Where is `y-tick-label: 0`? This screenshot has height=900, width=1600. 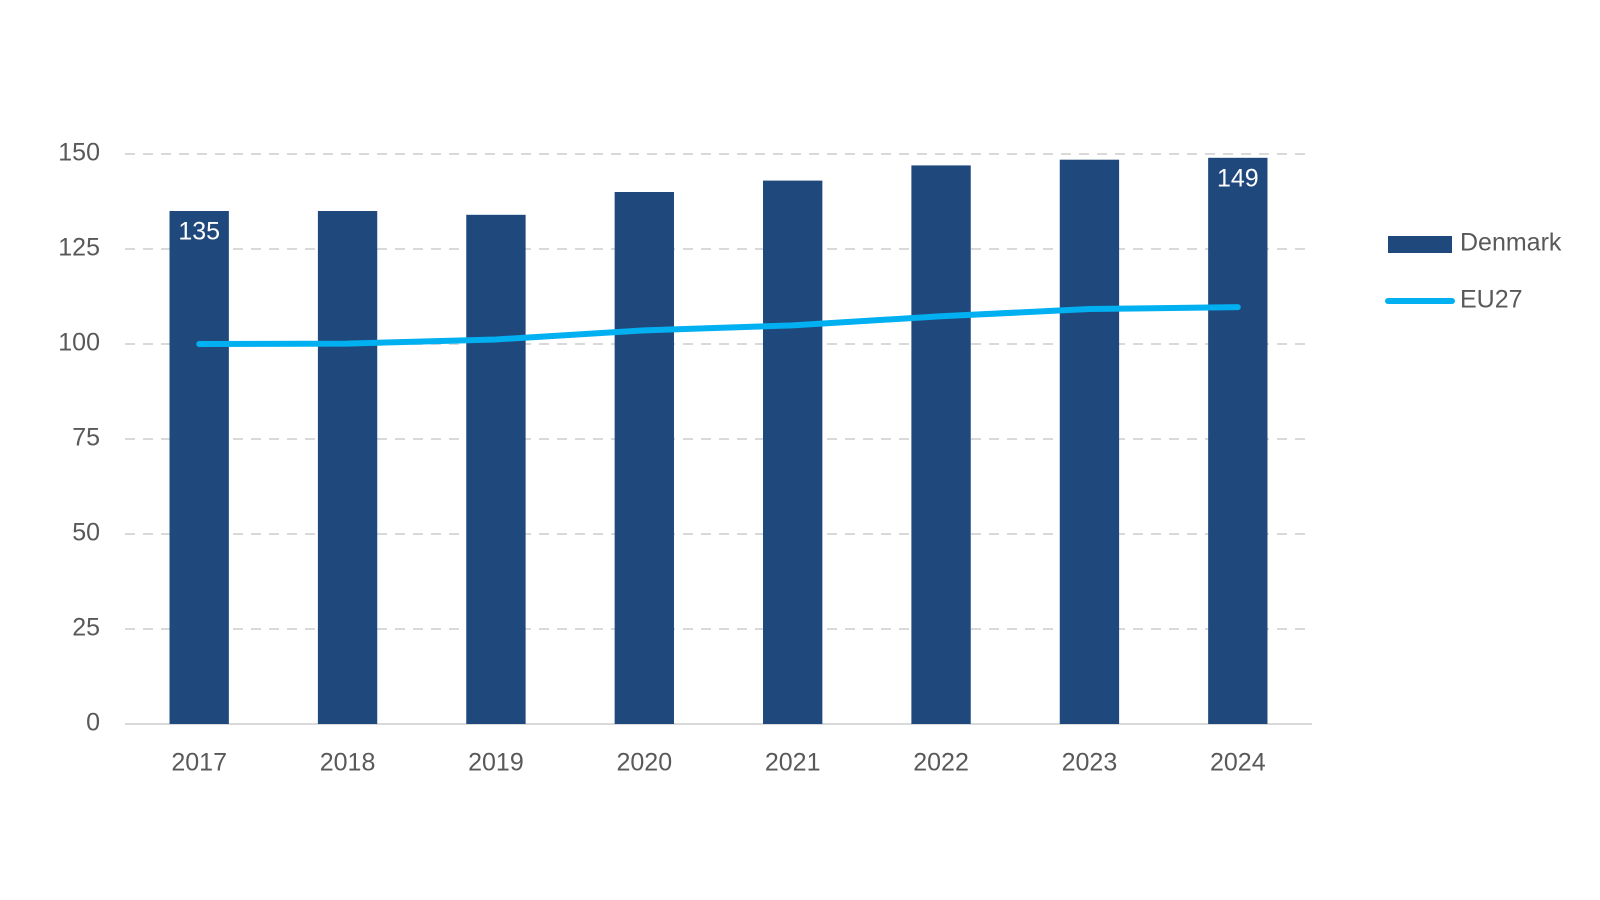
y-tick-label: 0 is located at coordinates (93, 723).